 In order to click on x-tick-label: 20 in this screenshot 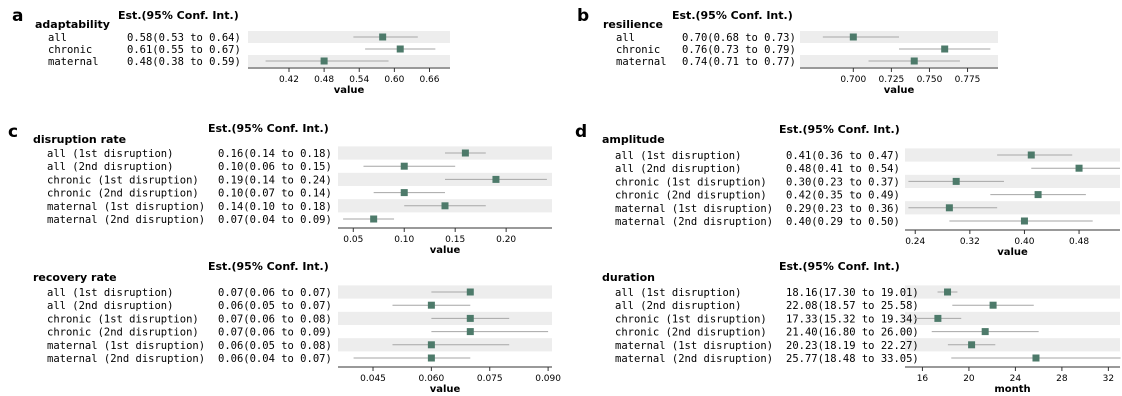, I will do `click(969, 379)`.